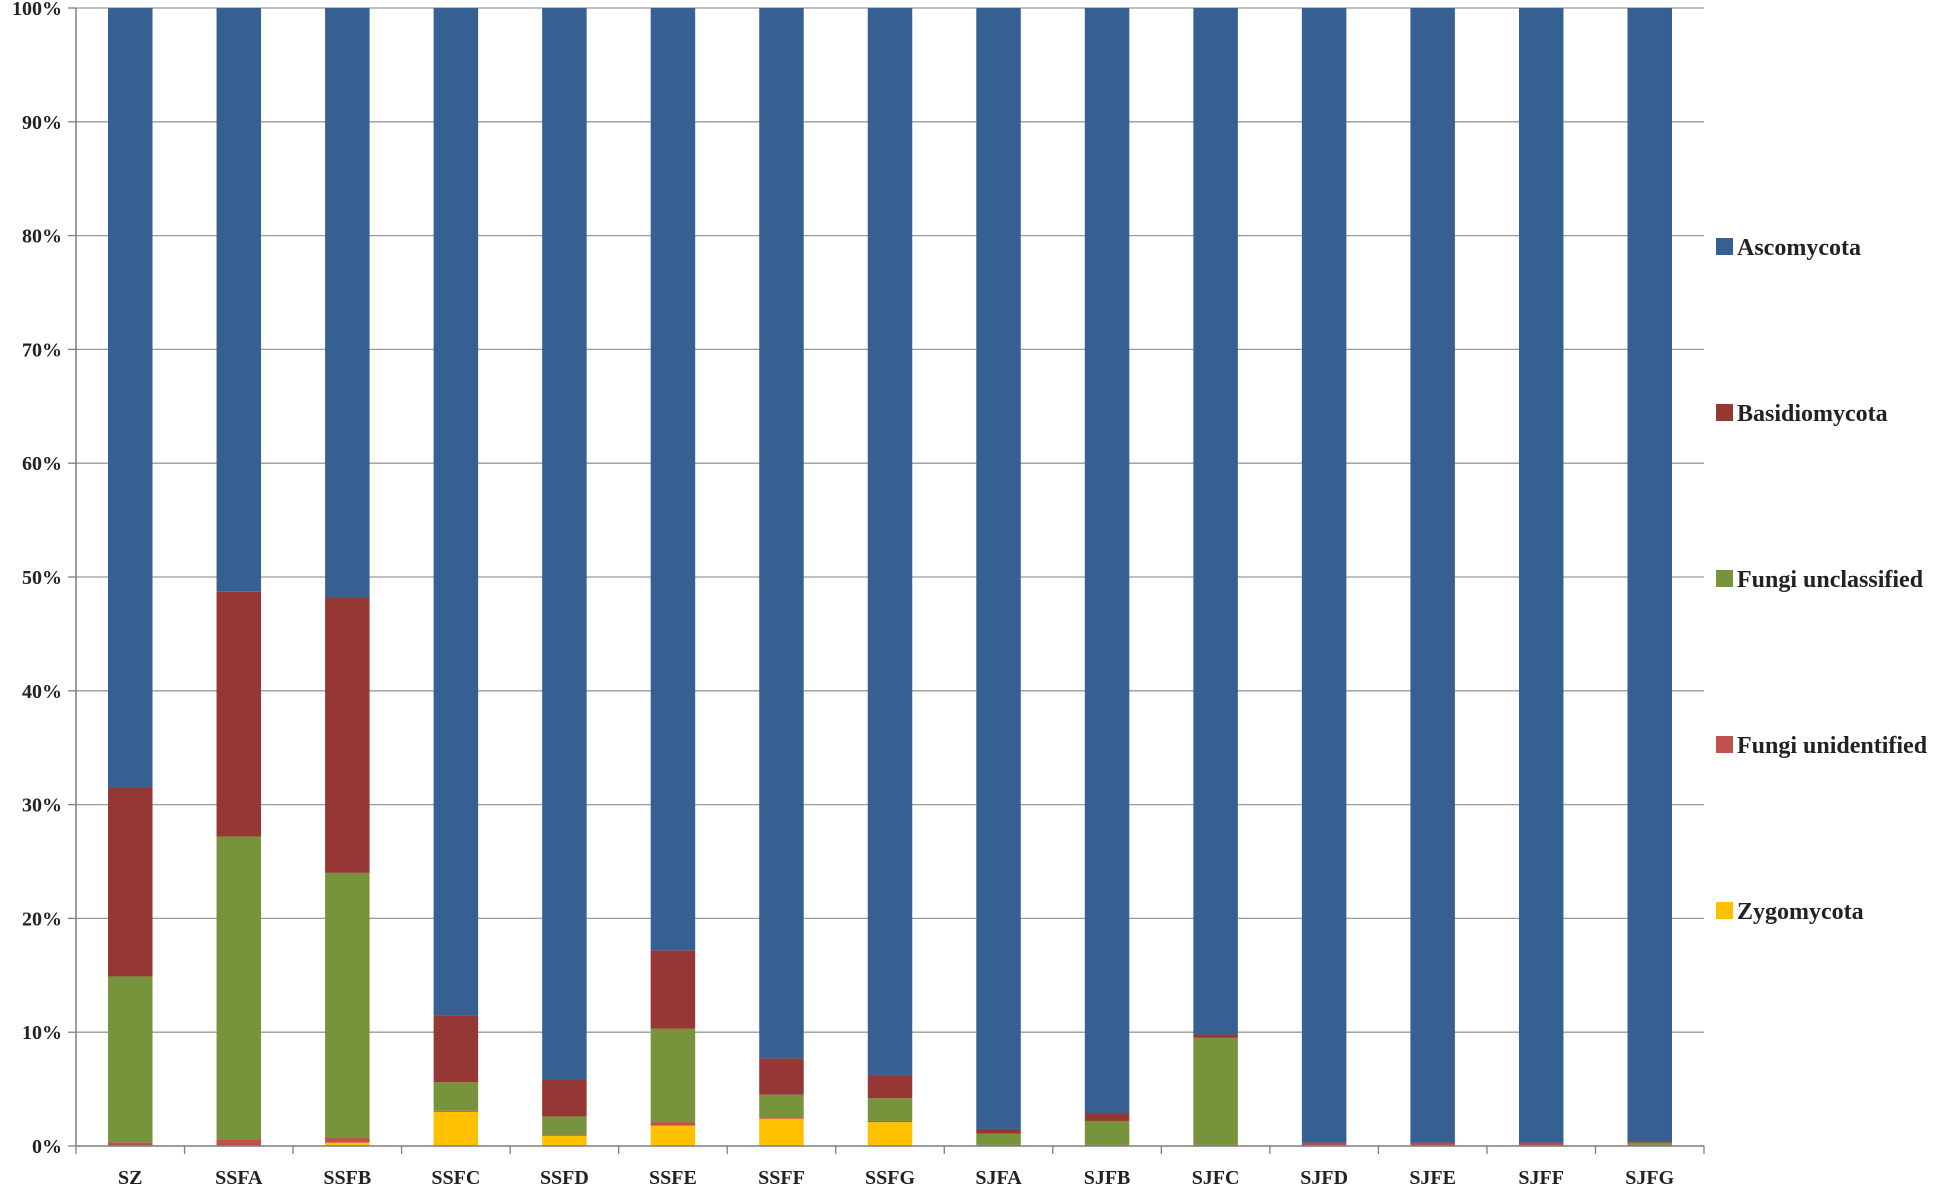 This screenshot has height=1192, width=1950. What do you see at coordinates (47, 1147) in the screenshot?
I see `y-tick-label: 0%` at bounding box center [47, 1147].